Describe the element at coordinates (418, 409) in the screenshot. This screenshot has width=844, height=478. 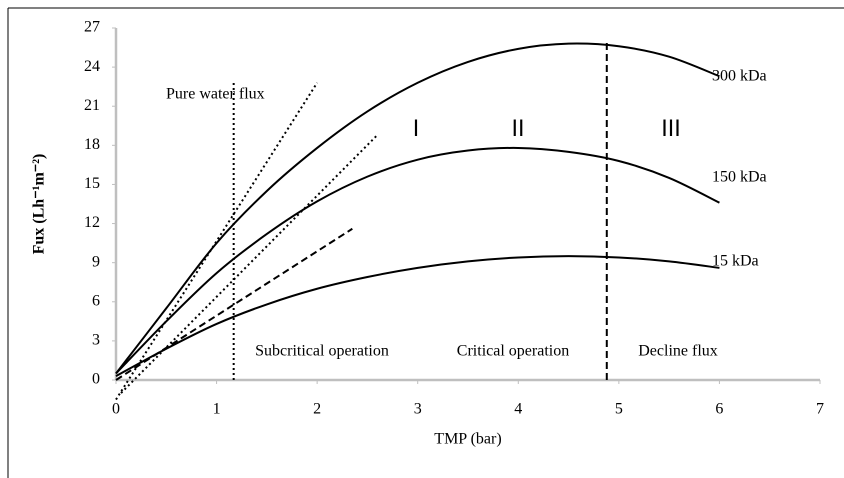
I see `x-tick-label: 3` at that location.